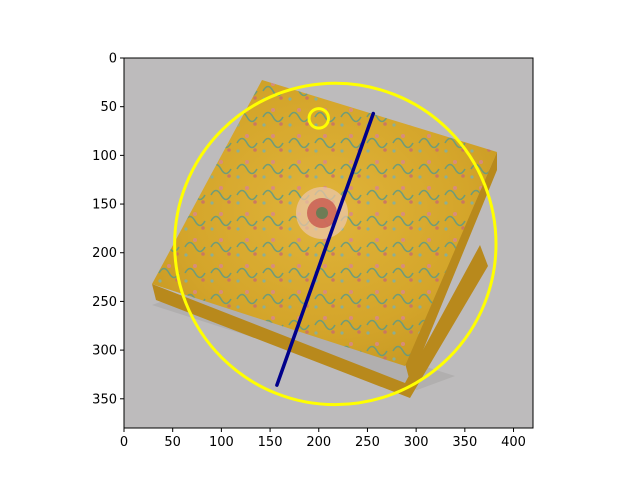 This screenshot has width=640, height=480. Describe the element at coordinates (416, 442) in the screenshot. I see `x-tick-label: 300` at that location.